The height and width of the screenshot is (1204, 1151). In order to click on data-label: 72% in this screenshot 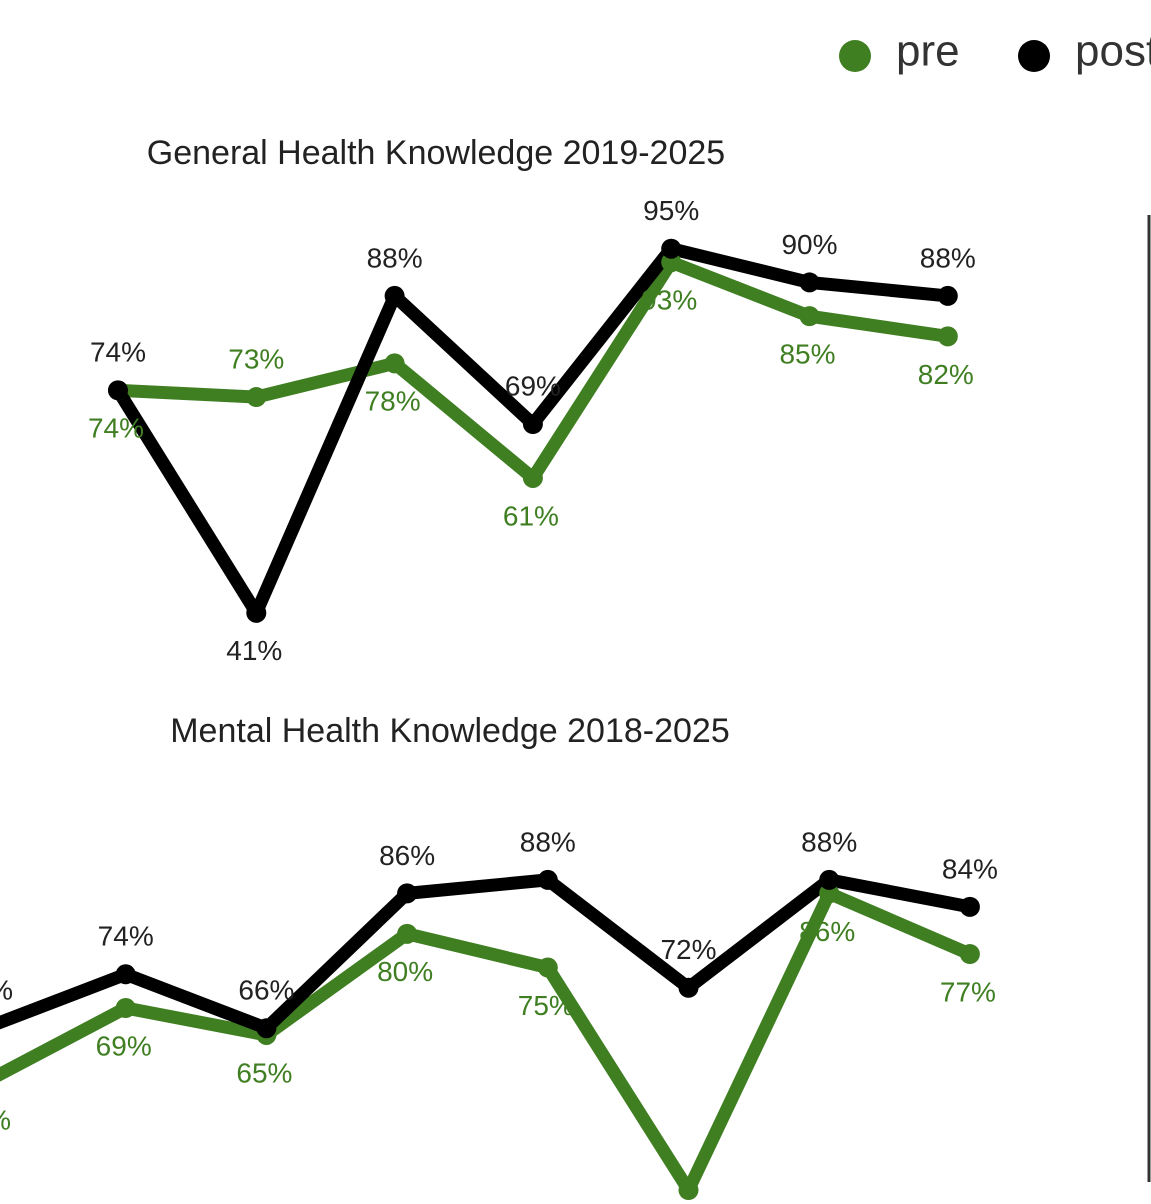, I will do `click(688, 949)`.